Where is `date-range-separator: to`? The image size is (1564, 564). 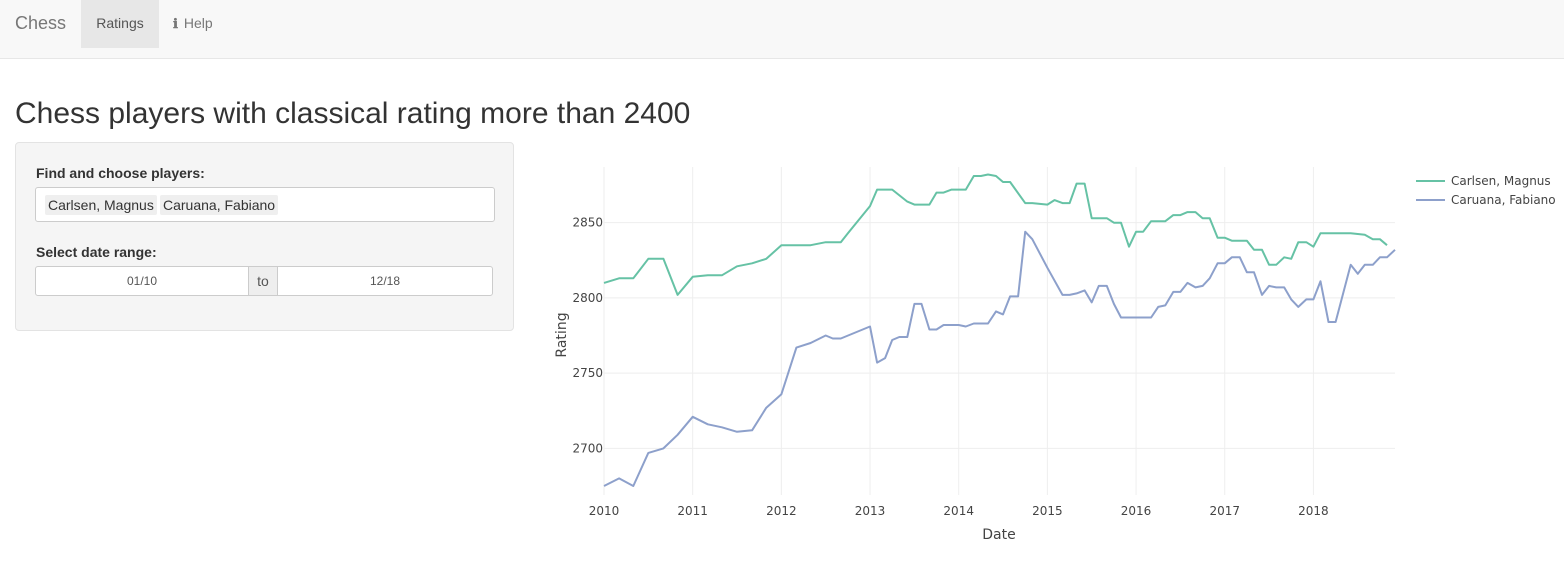
date-range-separator: to is located at coordinates (263, 281).